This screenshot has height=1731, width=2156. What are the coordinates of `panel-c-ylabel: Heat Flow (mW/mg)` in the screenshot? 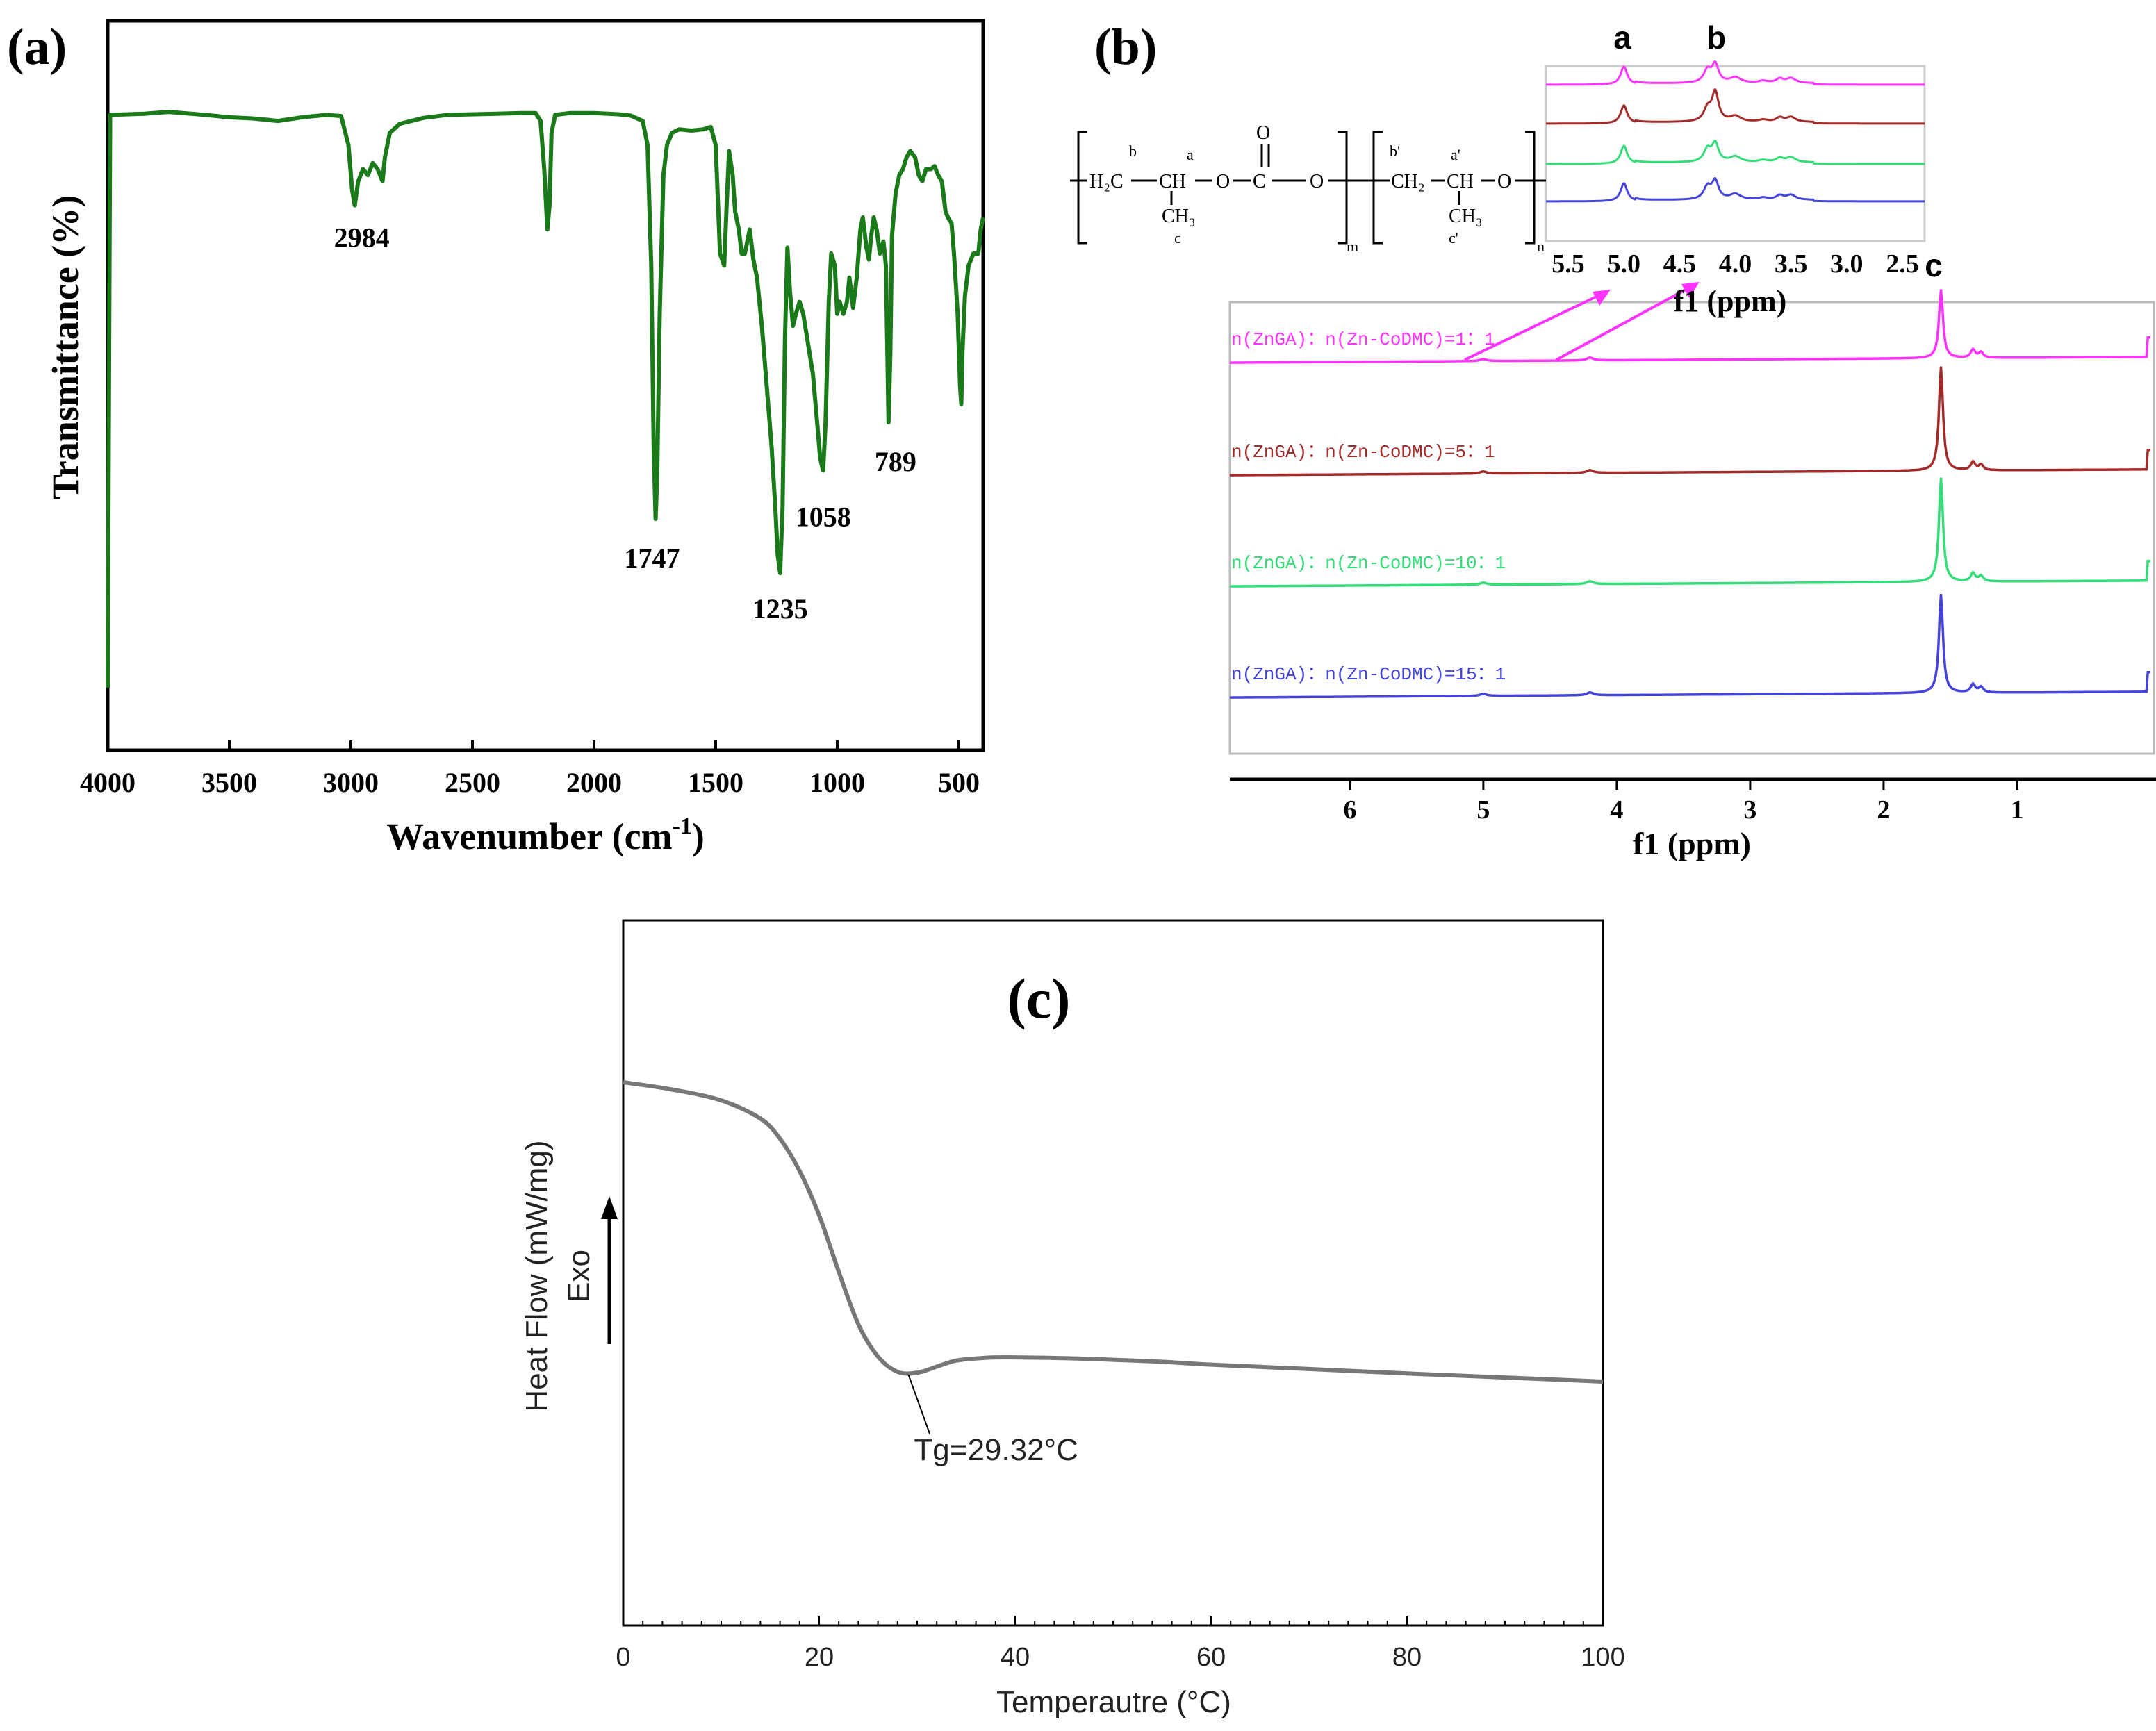 It's located at (537, 1275).